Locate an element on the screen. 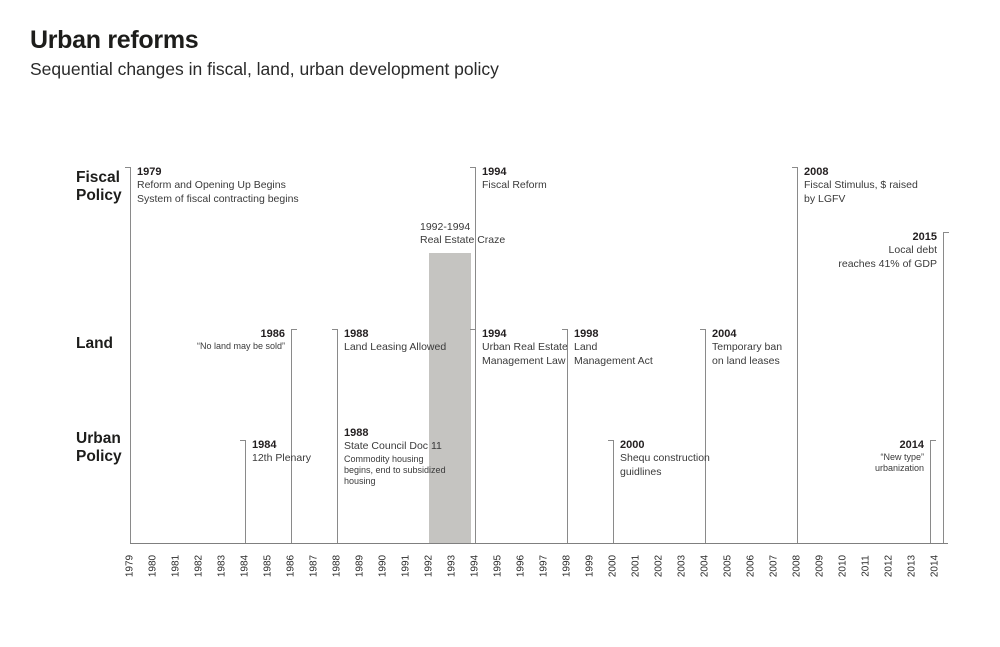 The height and width of the screenshot is (647, 1000). event-fiscal-2015: 2015 Local debt reaches 41% of GDP is located at coordinates (887, 251).